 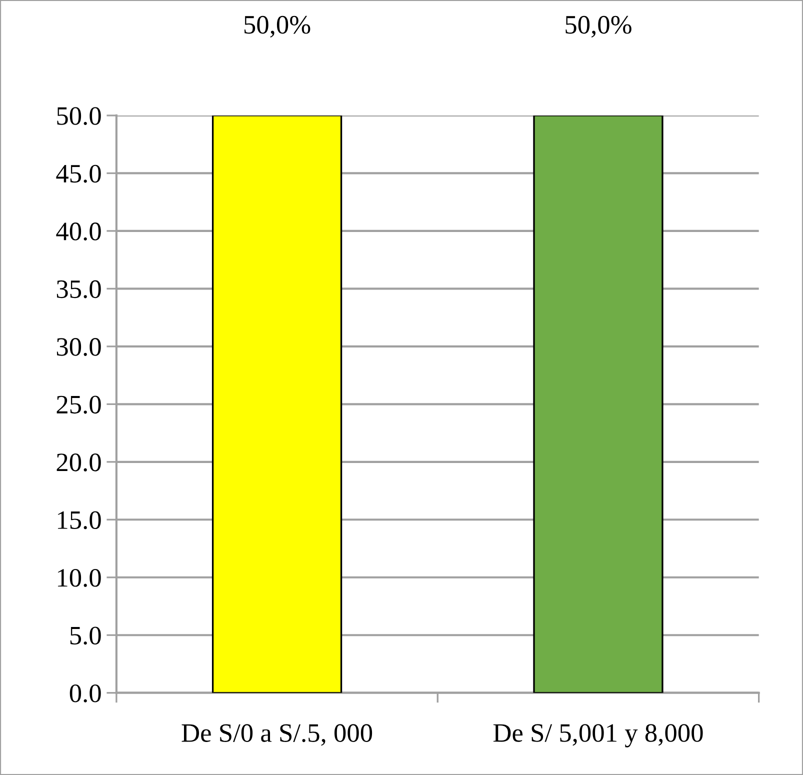 I want to click on y-tick-label: 50.0, so click(x=79, y=116).